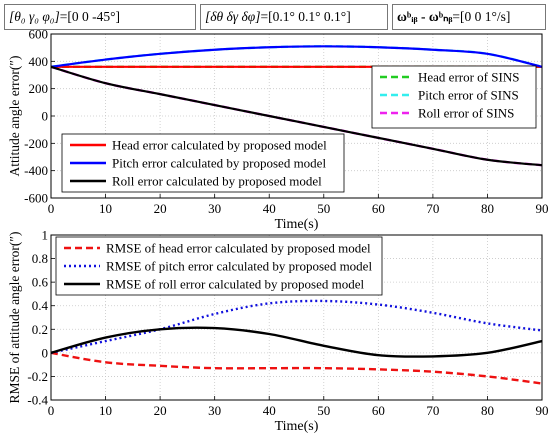  Describe the element at coordinates (14, 317) in the screenshot. I see `y-axis-label: RMSE of attitude angle error(″)` at that location.